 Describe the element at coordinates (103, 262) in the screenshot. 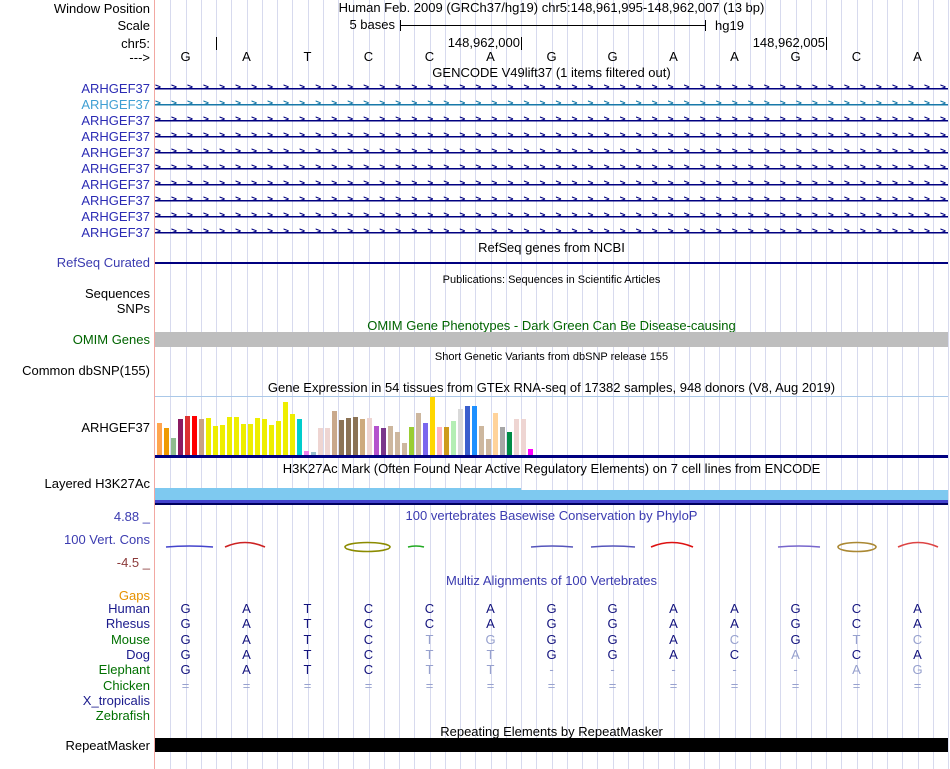

I see `refseq-curated-label: RefSeq Curated` at that location.